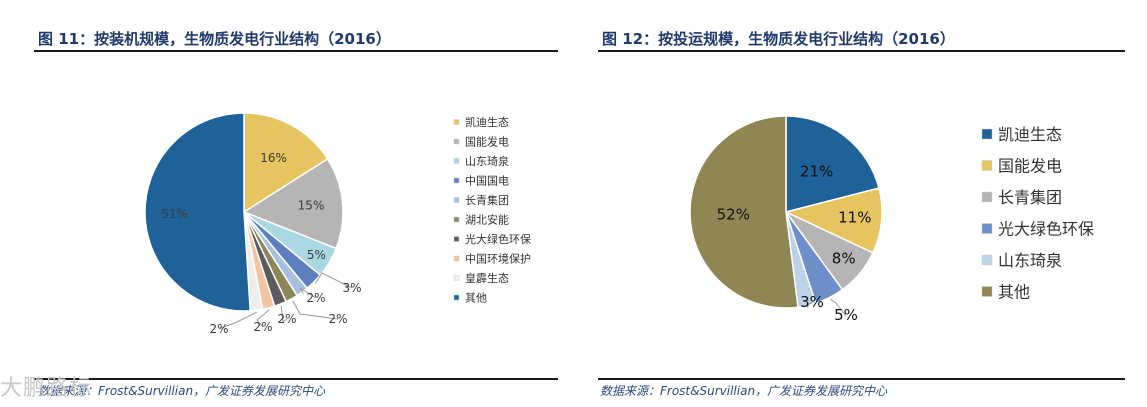 The width and height of the screenshot is (1147, 407). What do you see at coordinates (214, 39) in the screenshot?
I see `chart-title: 图 11：按装机规模，生物质发电行业结构（2016）` at bounding box center [214, 39].